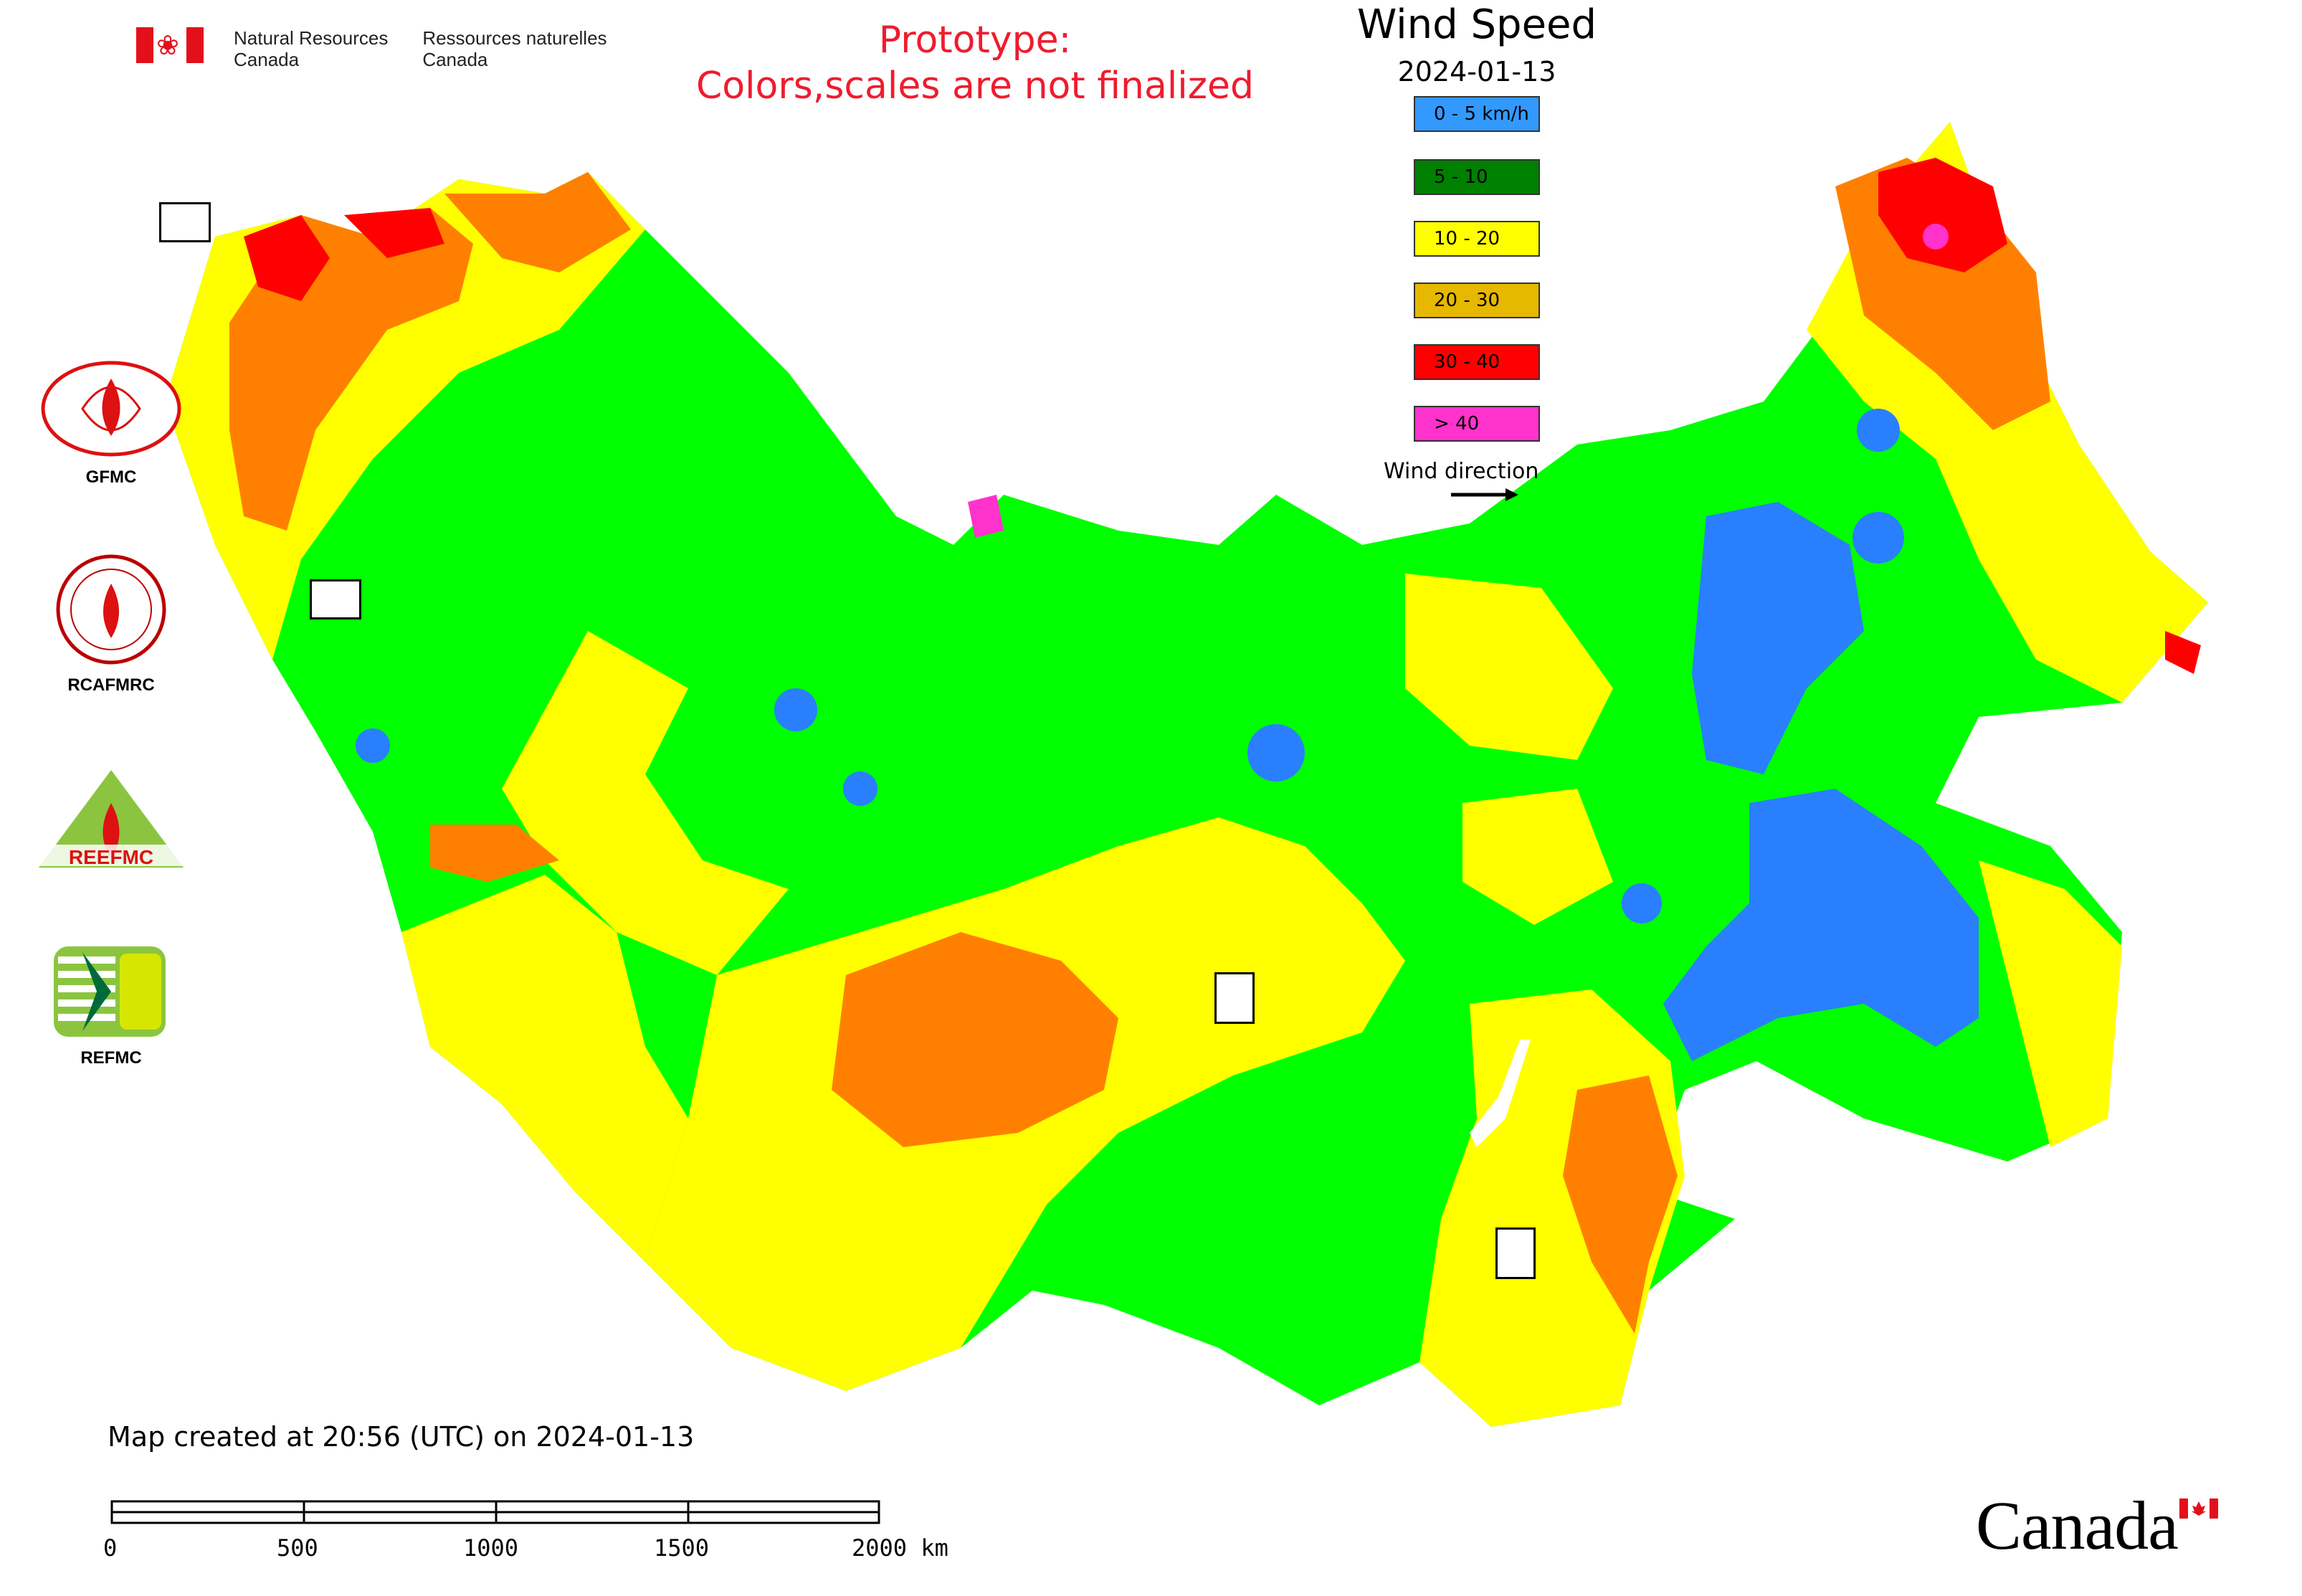  What do you see at coordinates (111, 857) in the screenshot?
I see `reefmc-text: REEFMC` at bounding box center [111, 857].